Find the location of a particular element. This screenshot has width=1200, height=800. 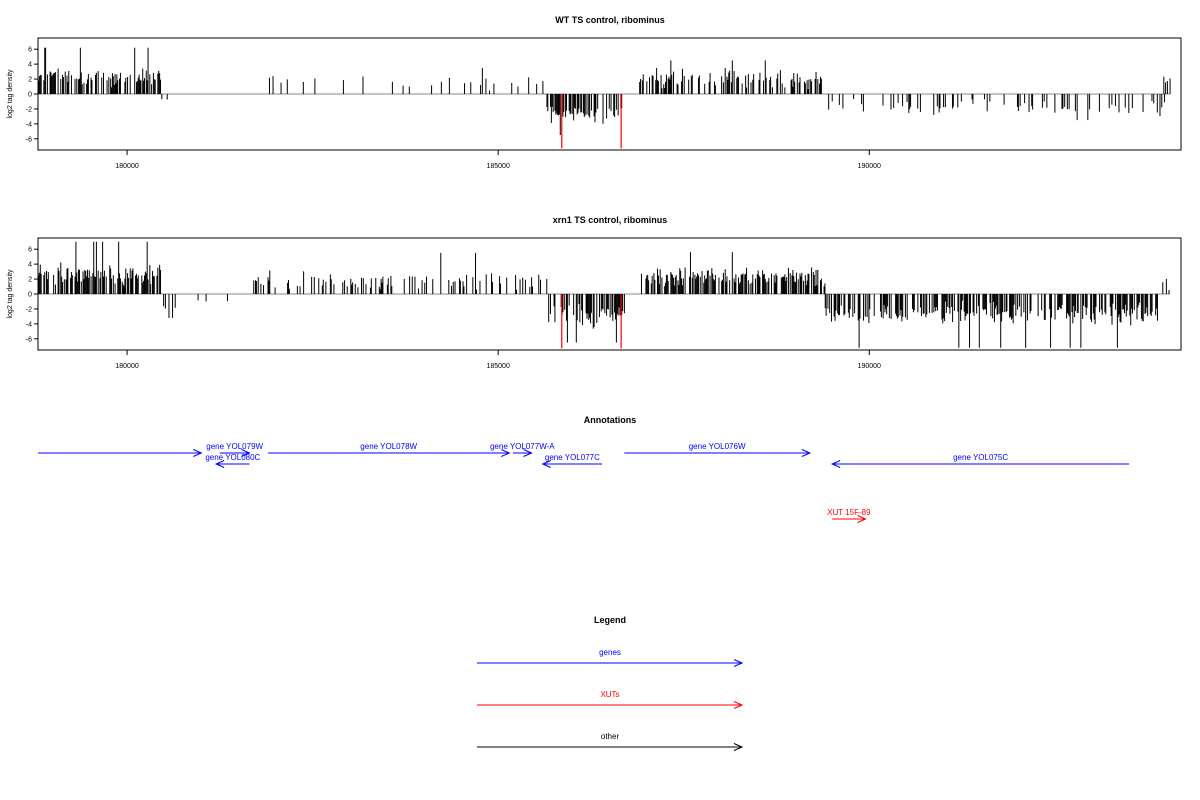

legend-items: genes XUTs other is located at coordinates (610, 699).